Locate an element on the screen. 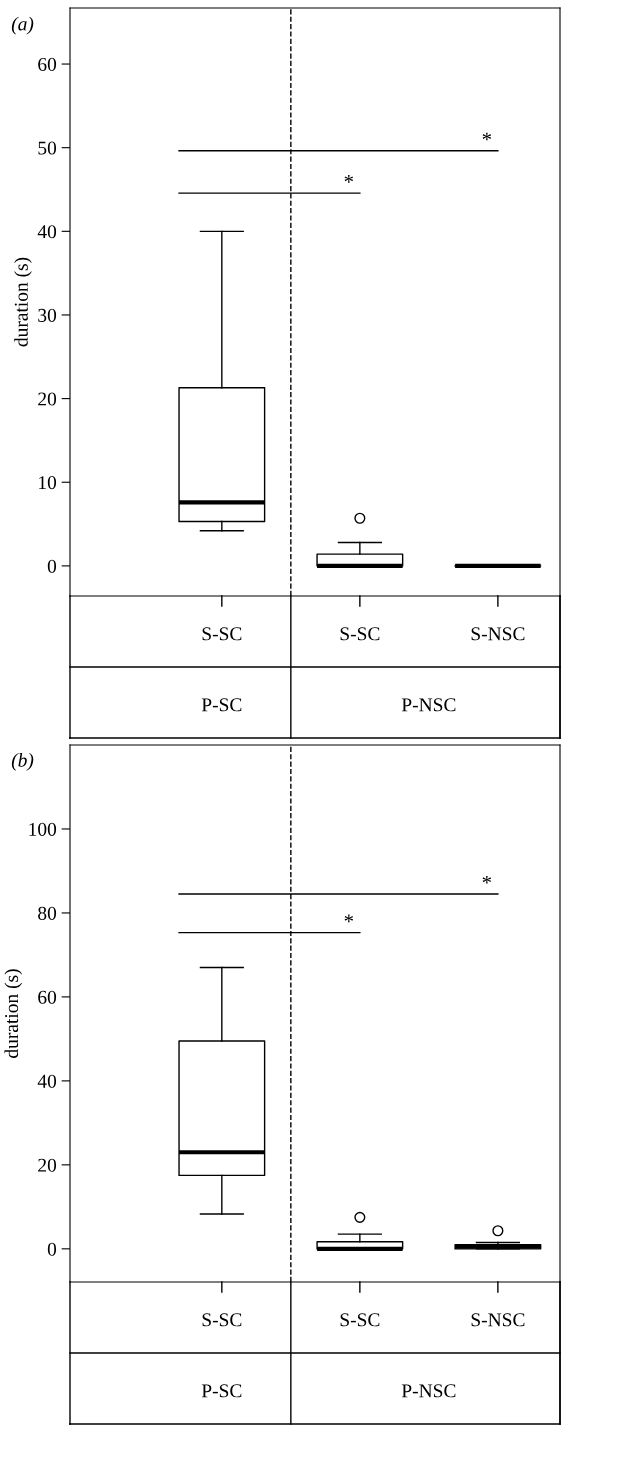  y-tick-label: 50 is located at coordinates (47, 148).